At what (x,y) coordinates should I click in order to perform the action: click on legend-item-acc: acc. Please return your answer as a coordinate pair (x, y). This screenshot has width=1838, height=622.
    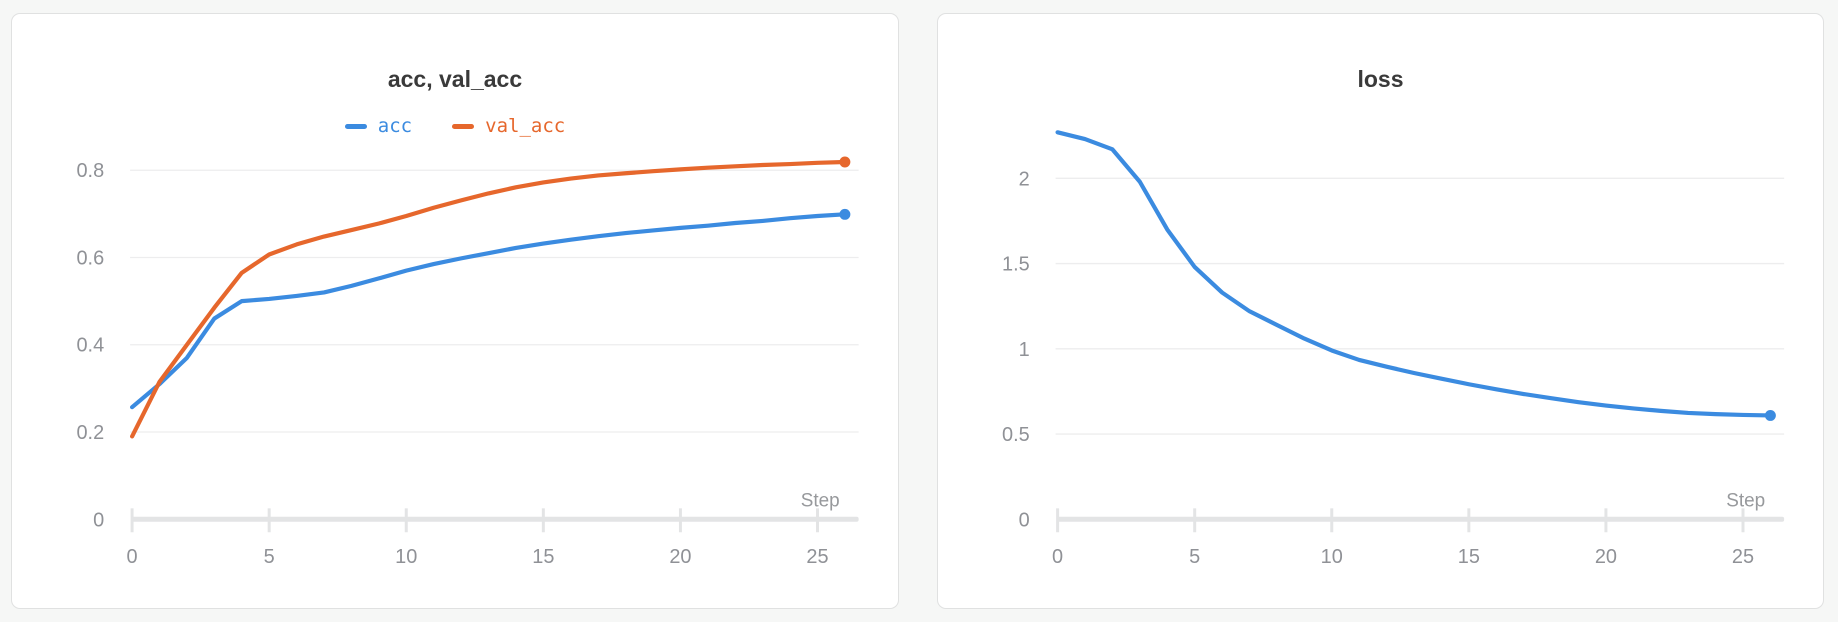
    Looking at the image, I should click on (378, 125).